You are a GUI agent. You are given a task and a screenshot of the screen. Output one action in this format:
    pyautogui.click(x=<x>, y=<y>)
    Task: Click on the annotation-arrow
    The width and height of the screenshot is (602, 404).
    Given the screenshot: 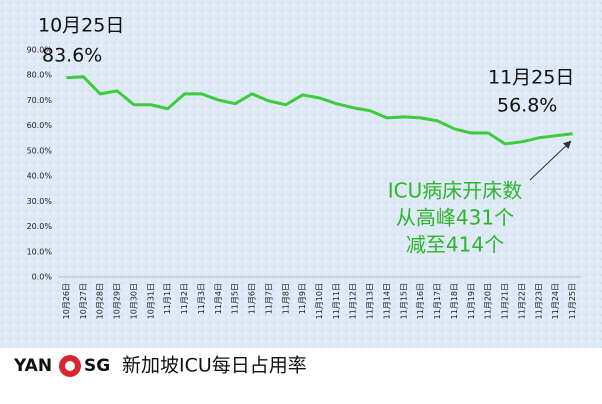 What is the action you would take?
    pyautogui.click(x=550, y=160)
    